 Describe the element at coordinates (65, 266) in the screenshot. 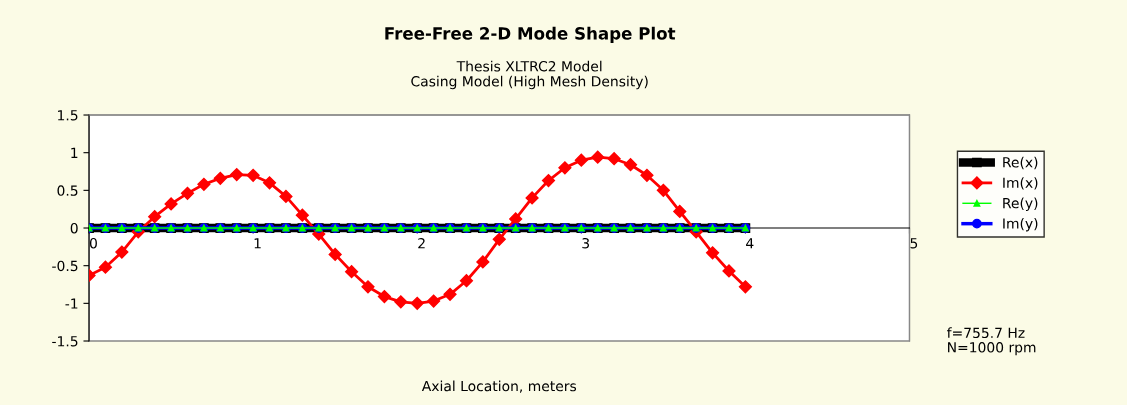

I see `y-tick-label: -0.5` at that location.